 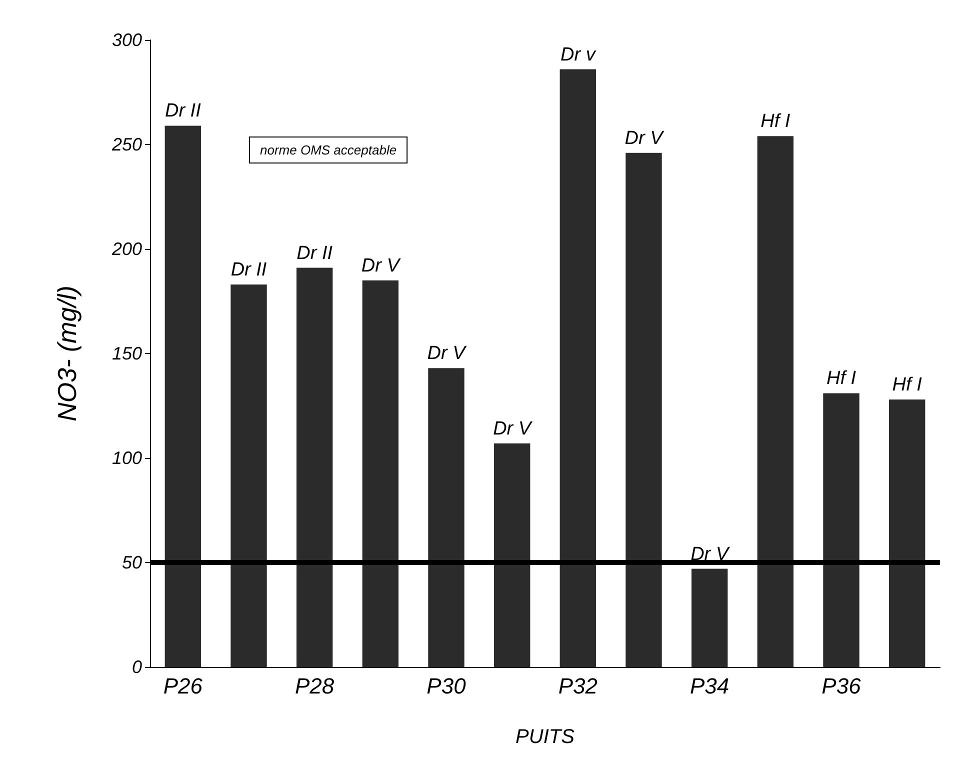 I want to click on y-tick-label: 200, so click(x=126, y=249).